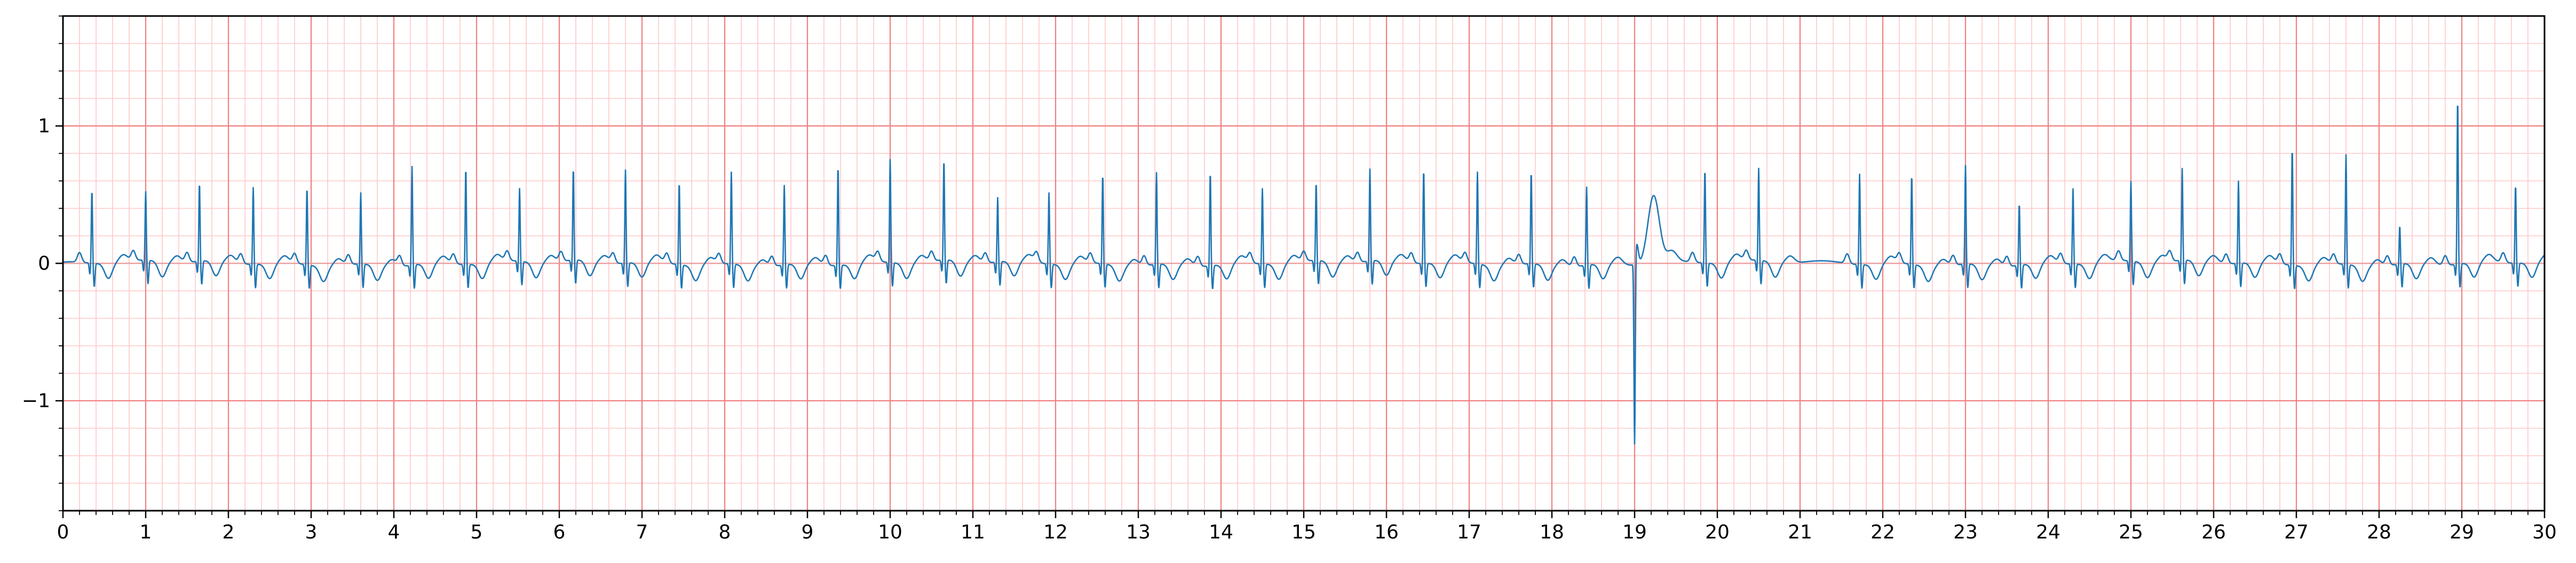 The height and width of the screenshot is (563, 2576). What do you see at coordinates (2213, 532) in the screenshot?
I see `x-tick-label: 26` at bounding box center [2213, 532].